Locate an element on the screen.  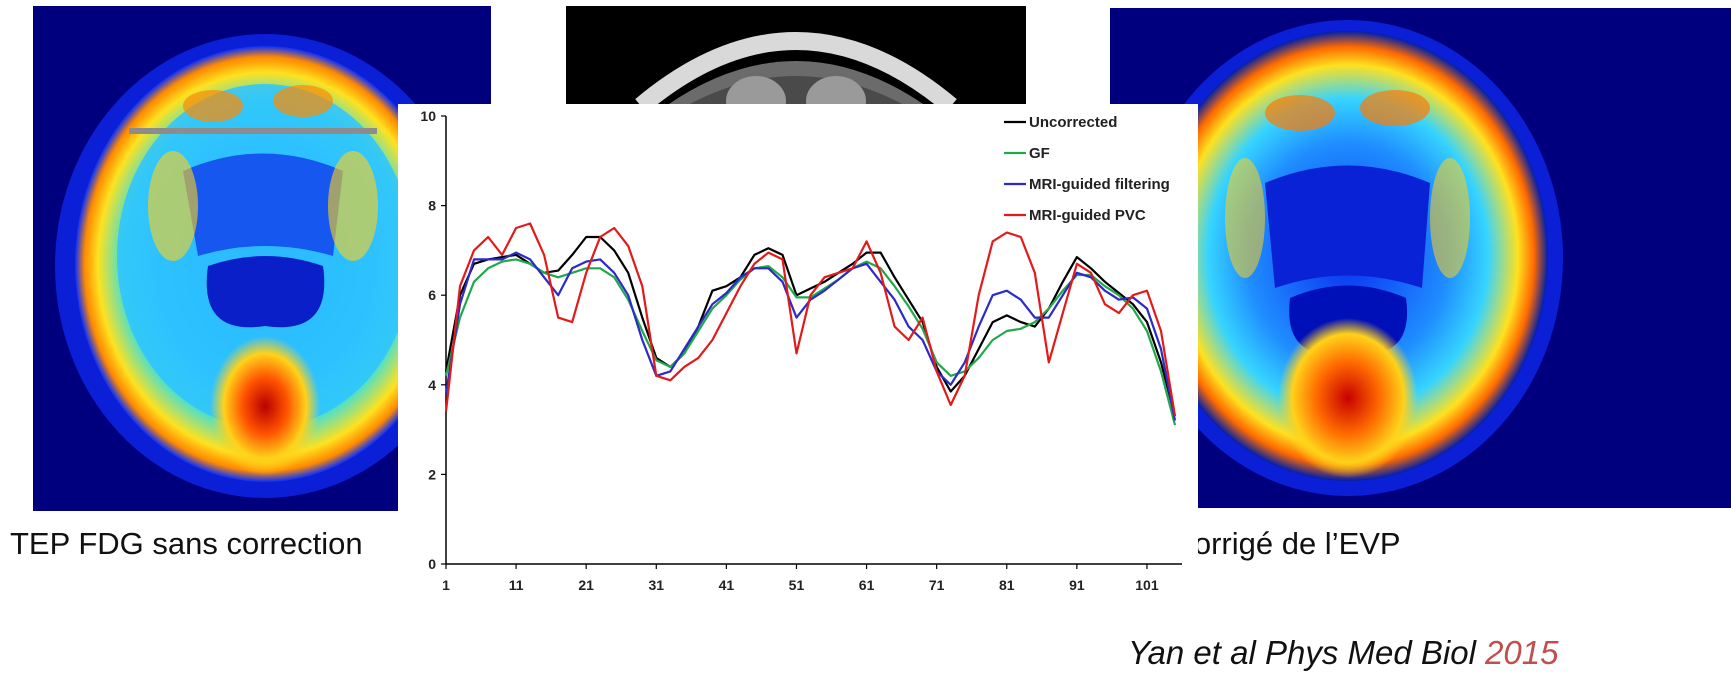
series-line-mri-guided-pvc is located at coordinates (810, 319).